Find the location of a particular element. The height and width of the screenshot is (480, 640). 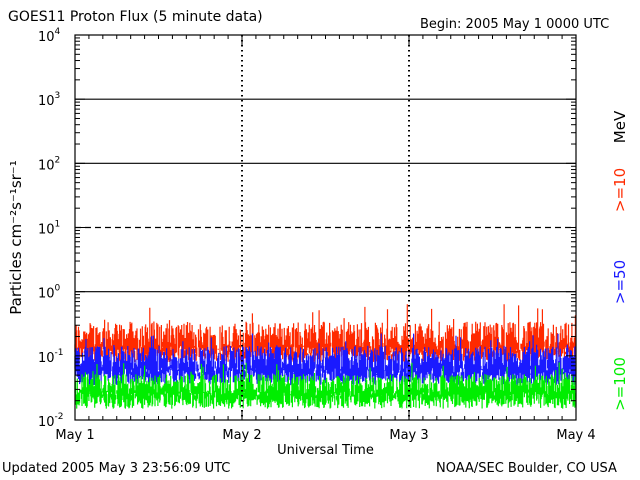

y-tick-label: 10⁻² is located at coordinates (51, 421).